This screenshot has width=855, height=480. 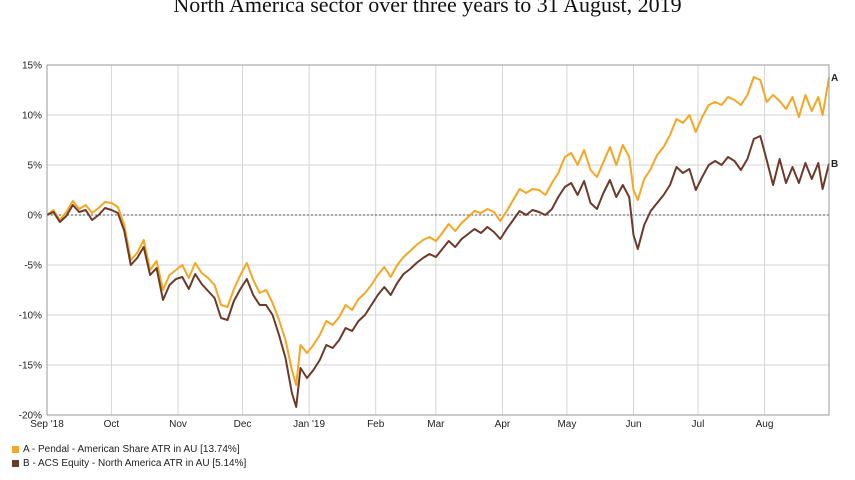 I want to click on series-end-labels: AB, so click(x=834, y=121).